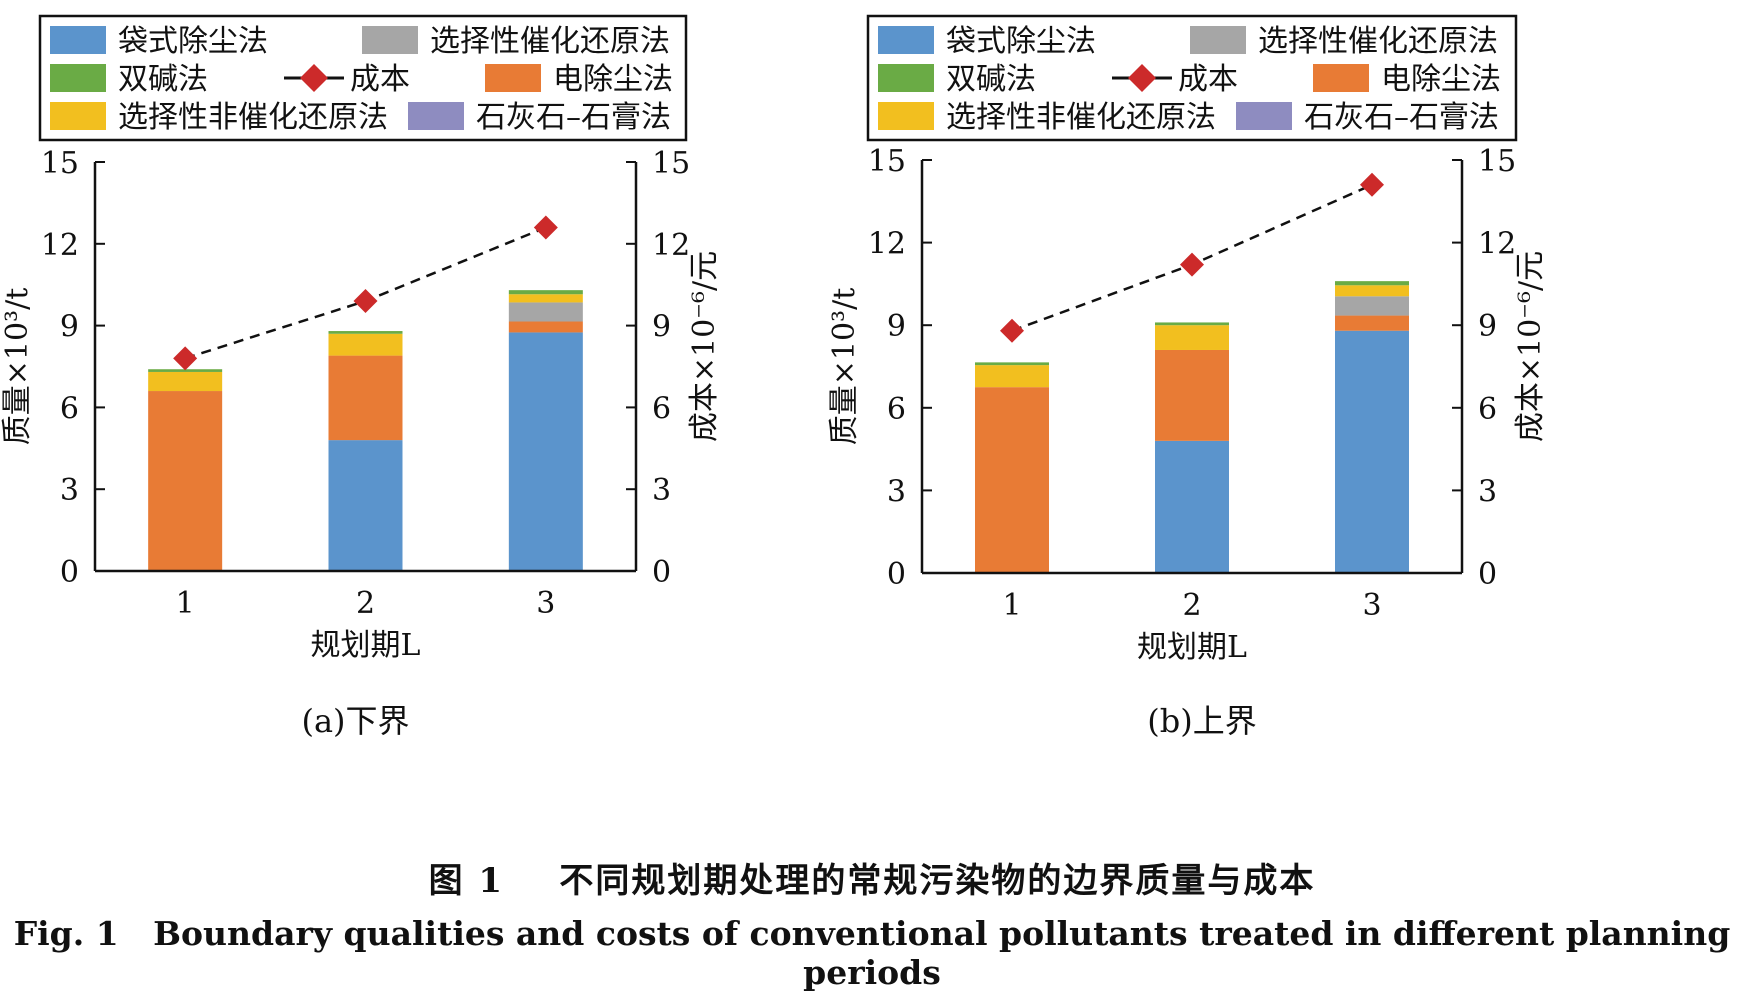 Image resolution: width=1744 pixels, height=992 pixels. Describe the element at coordinates (69, 572) in the screenshot. I see `y-tick-label-left: 0` at that location.